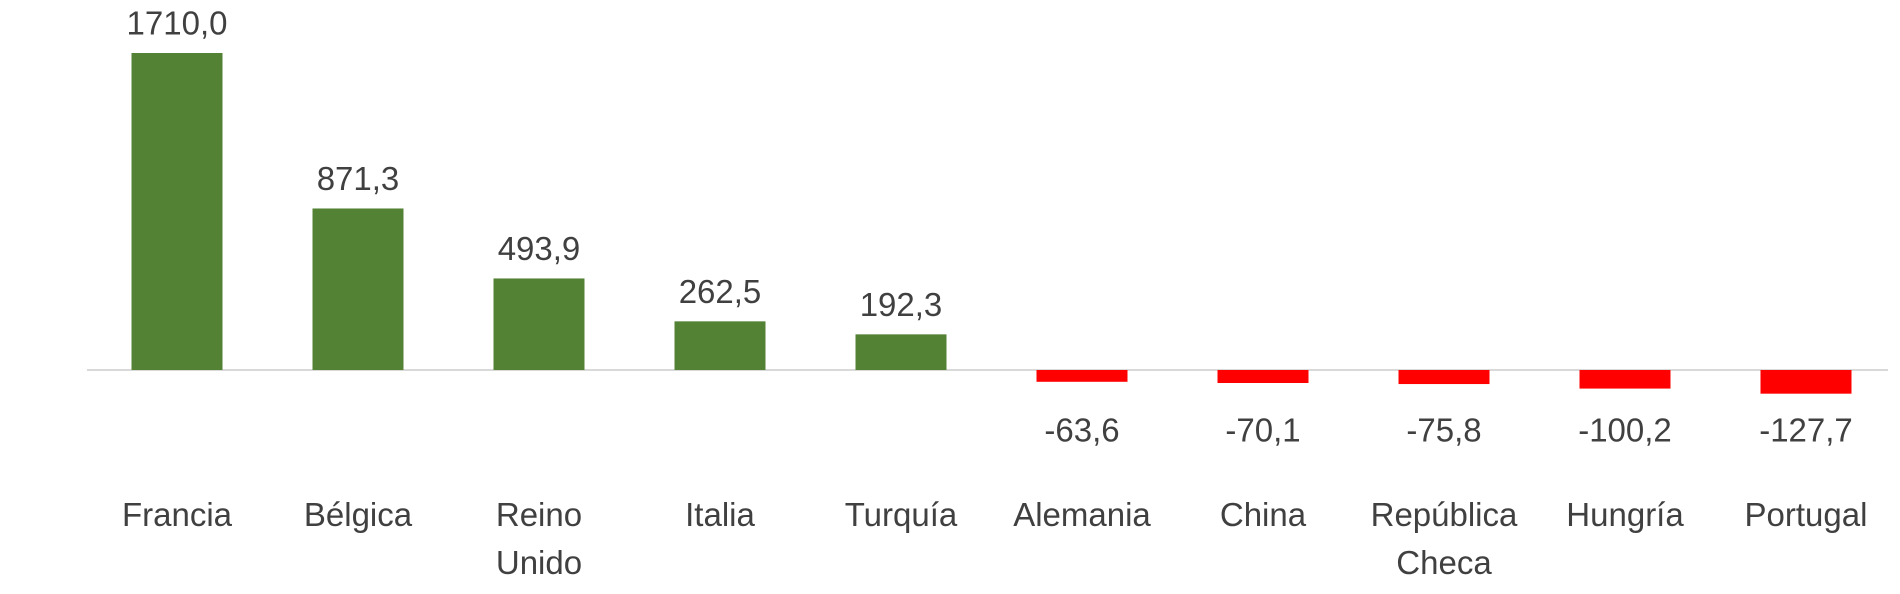  What do you see at coordinates (358, 178) in the screenshot?
I see `value-label: 871,3` at bounding box center [358, 178].